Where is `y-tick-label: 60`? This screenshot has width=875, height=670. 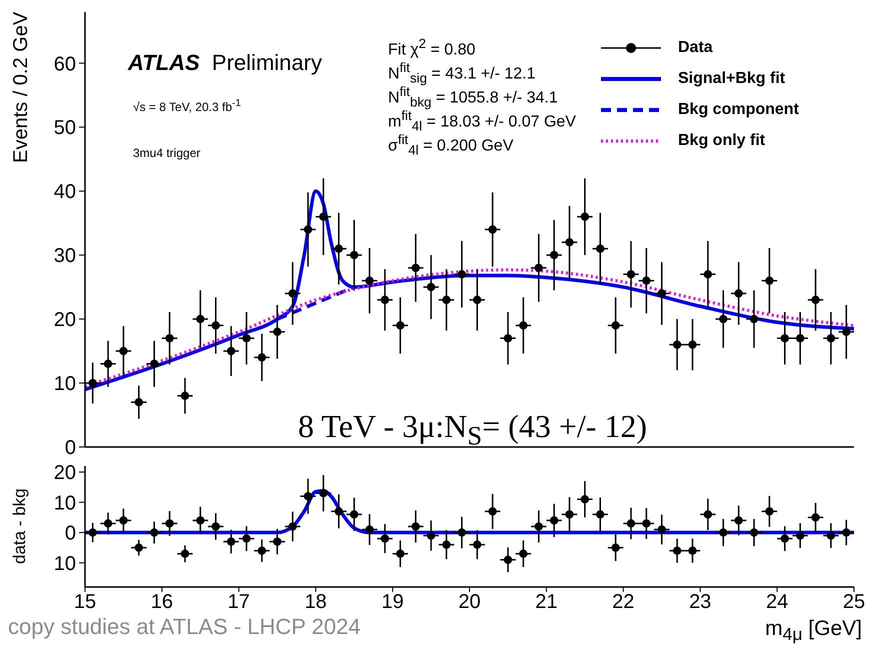
y-tick-label: 60 is located at coordinates (65, 64).